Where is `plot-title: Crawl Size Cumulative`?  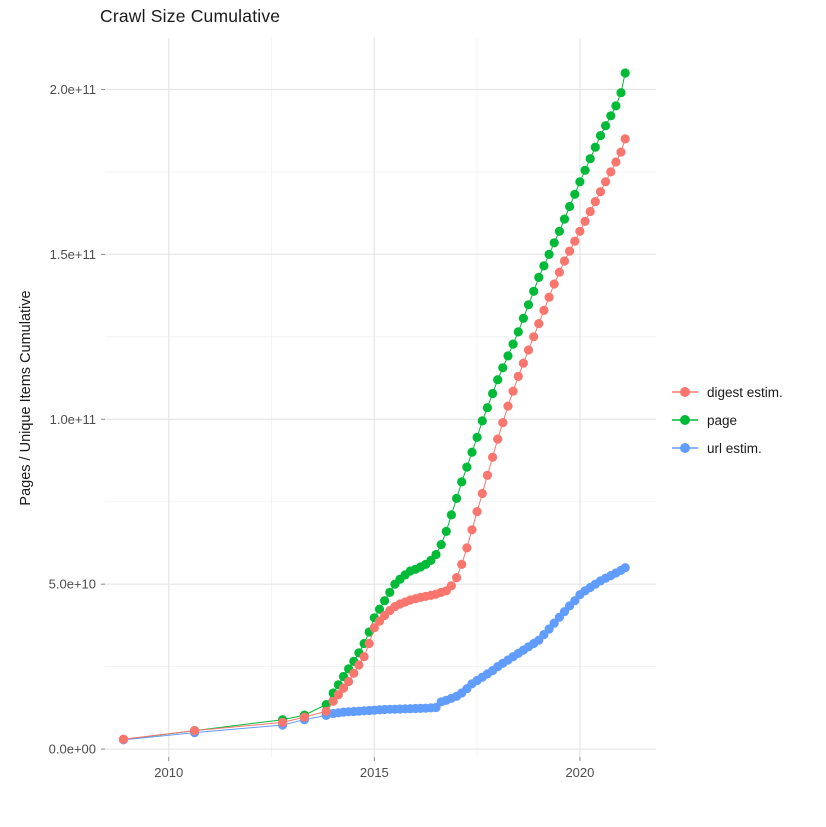
plot-title: Crawl Size Cumulative is located at coordinates (190, 16).